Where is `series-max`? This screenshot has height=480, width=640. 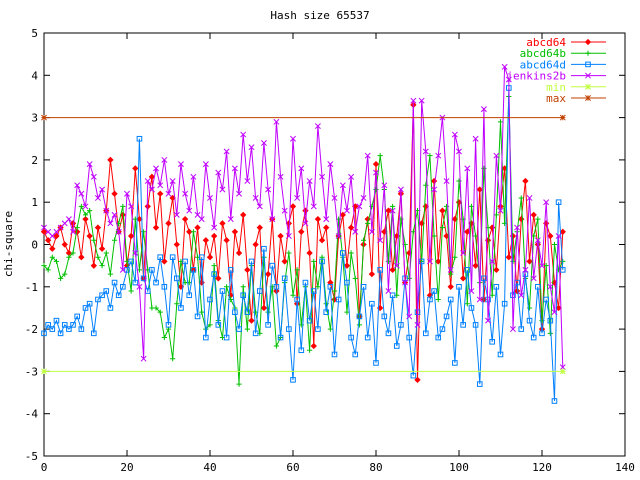
series-max is located at coordinates (303, 117).